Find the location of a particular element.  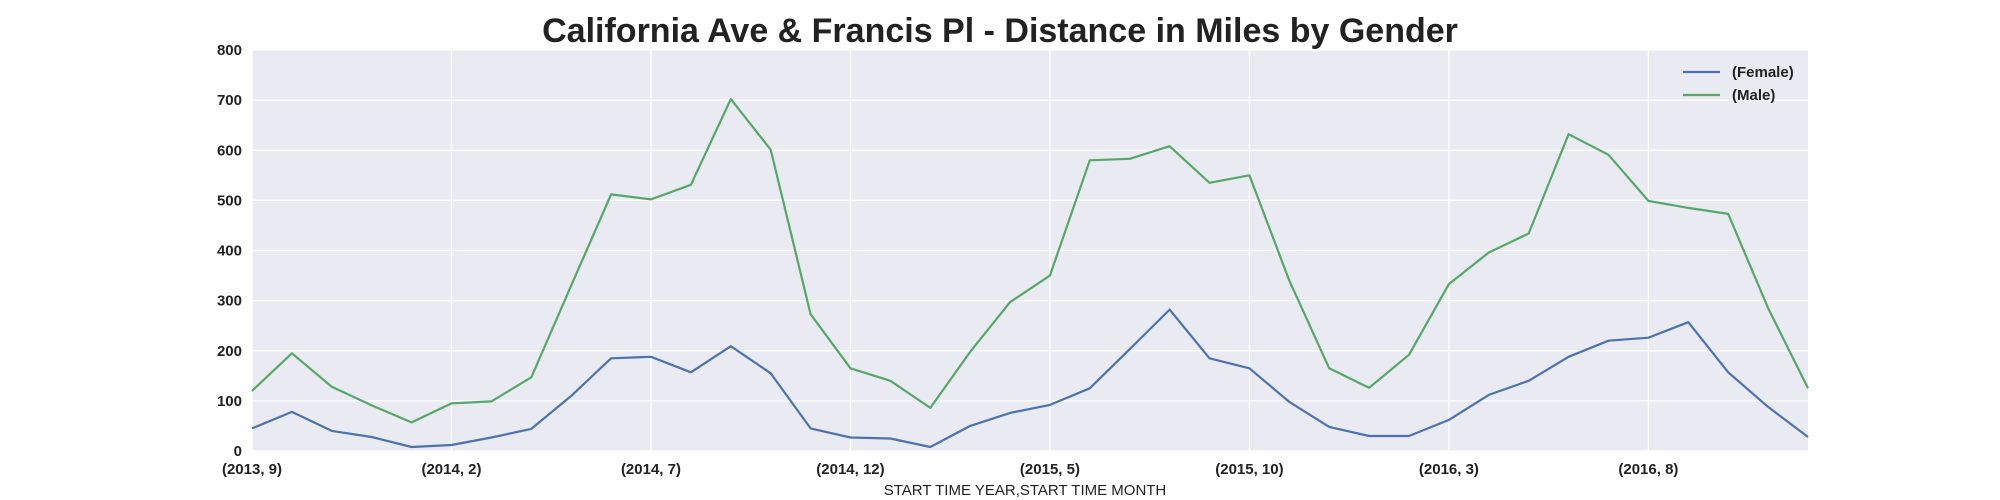

y-tick-label: 400 is located at coordinates (229, 251).